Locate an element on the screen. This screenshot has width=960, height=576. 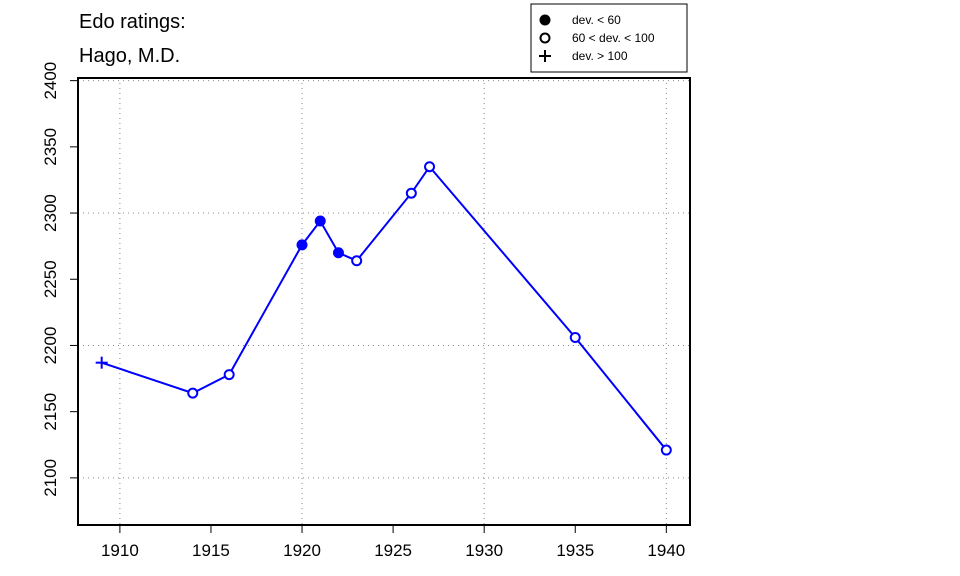
x-tick-label: 1930 is located at coordinates (484, 550).